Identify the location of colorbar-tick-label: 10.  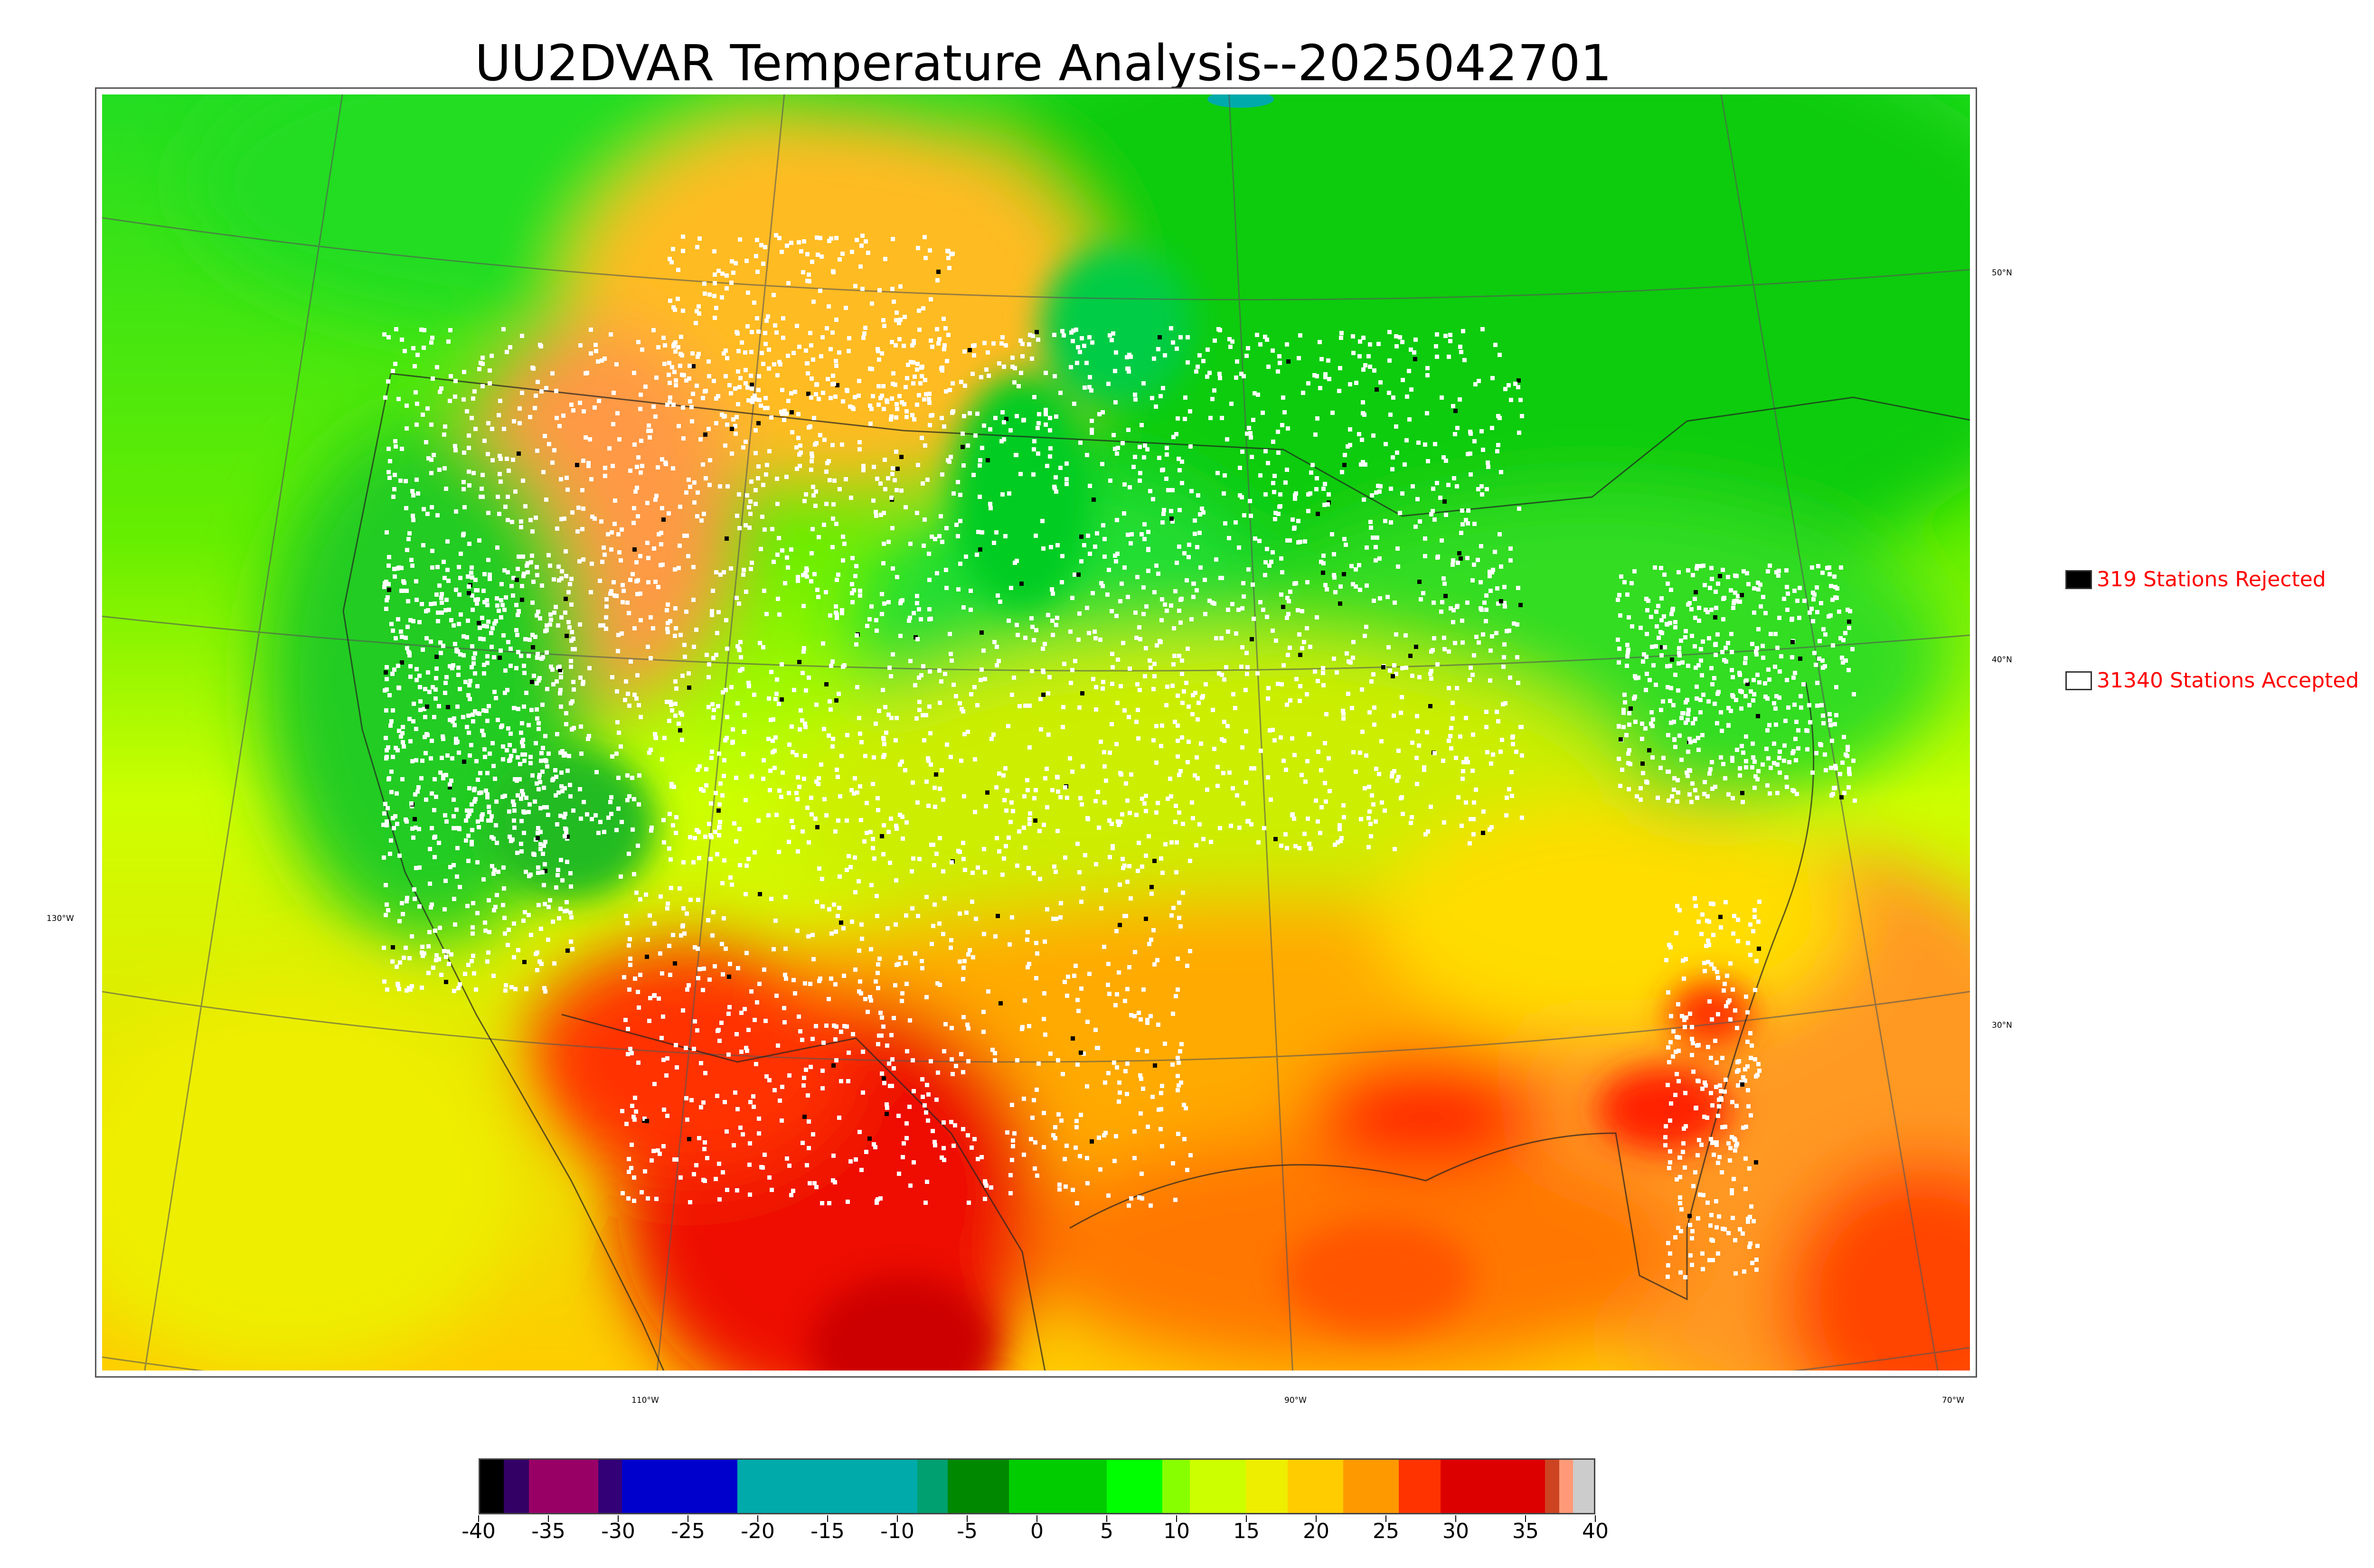
(1176, 1531).